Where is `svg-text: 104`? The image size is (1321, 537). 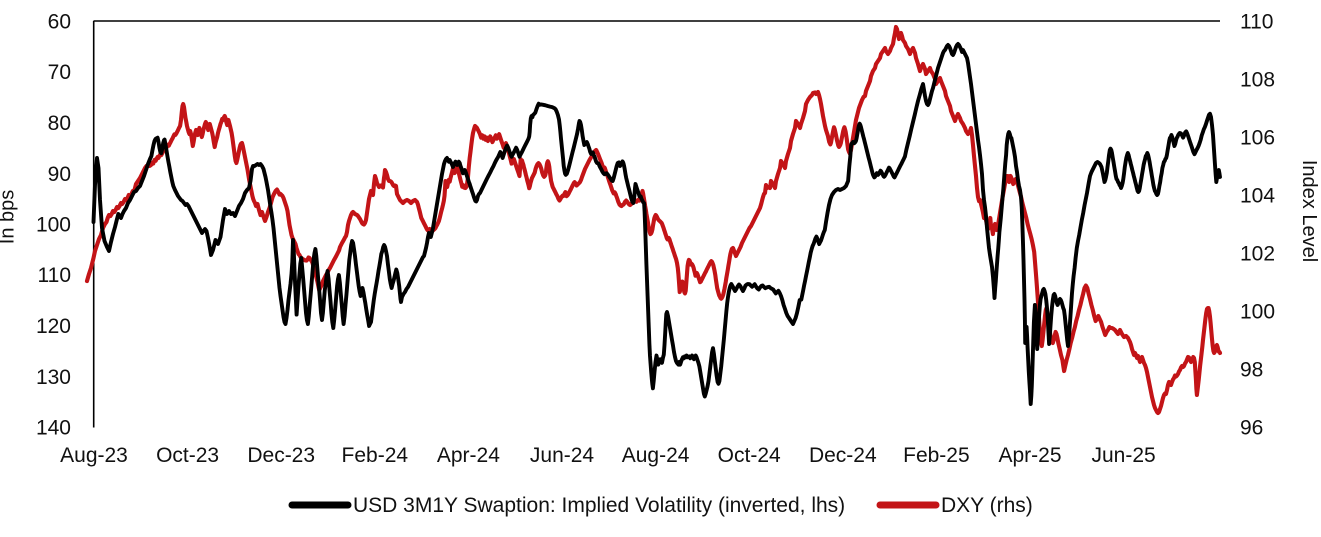
svg-text: 104 is located at coordinates (1257, 196).